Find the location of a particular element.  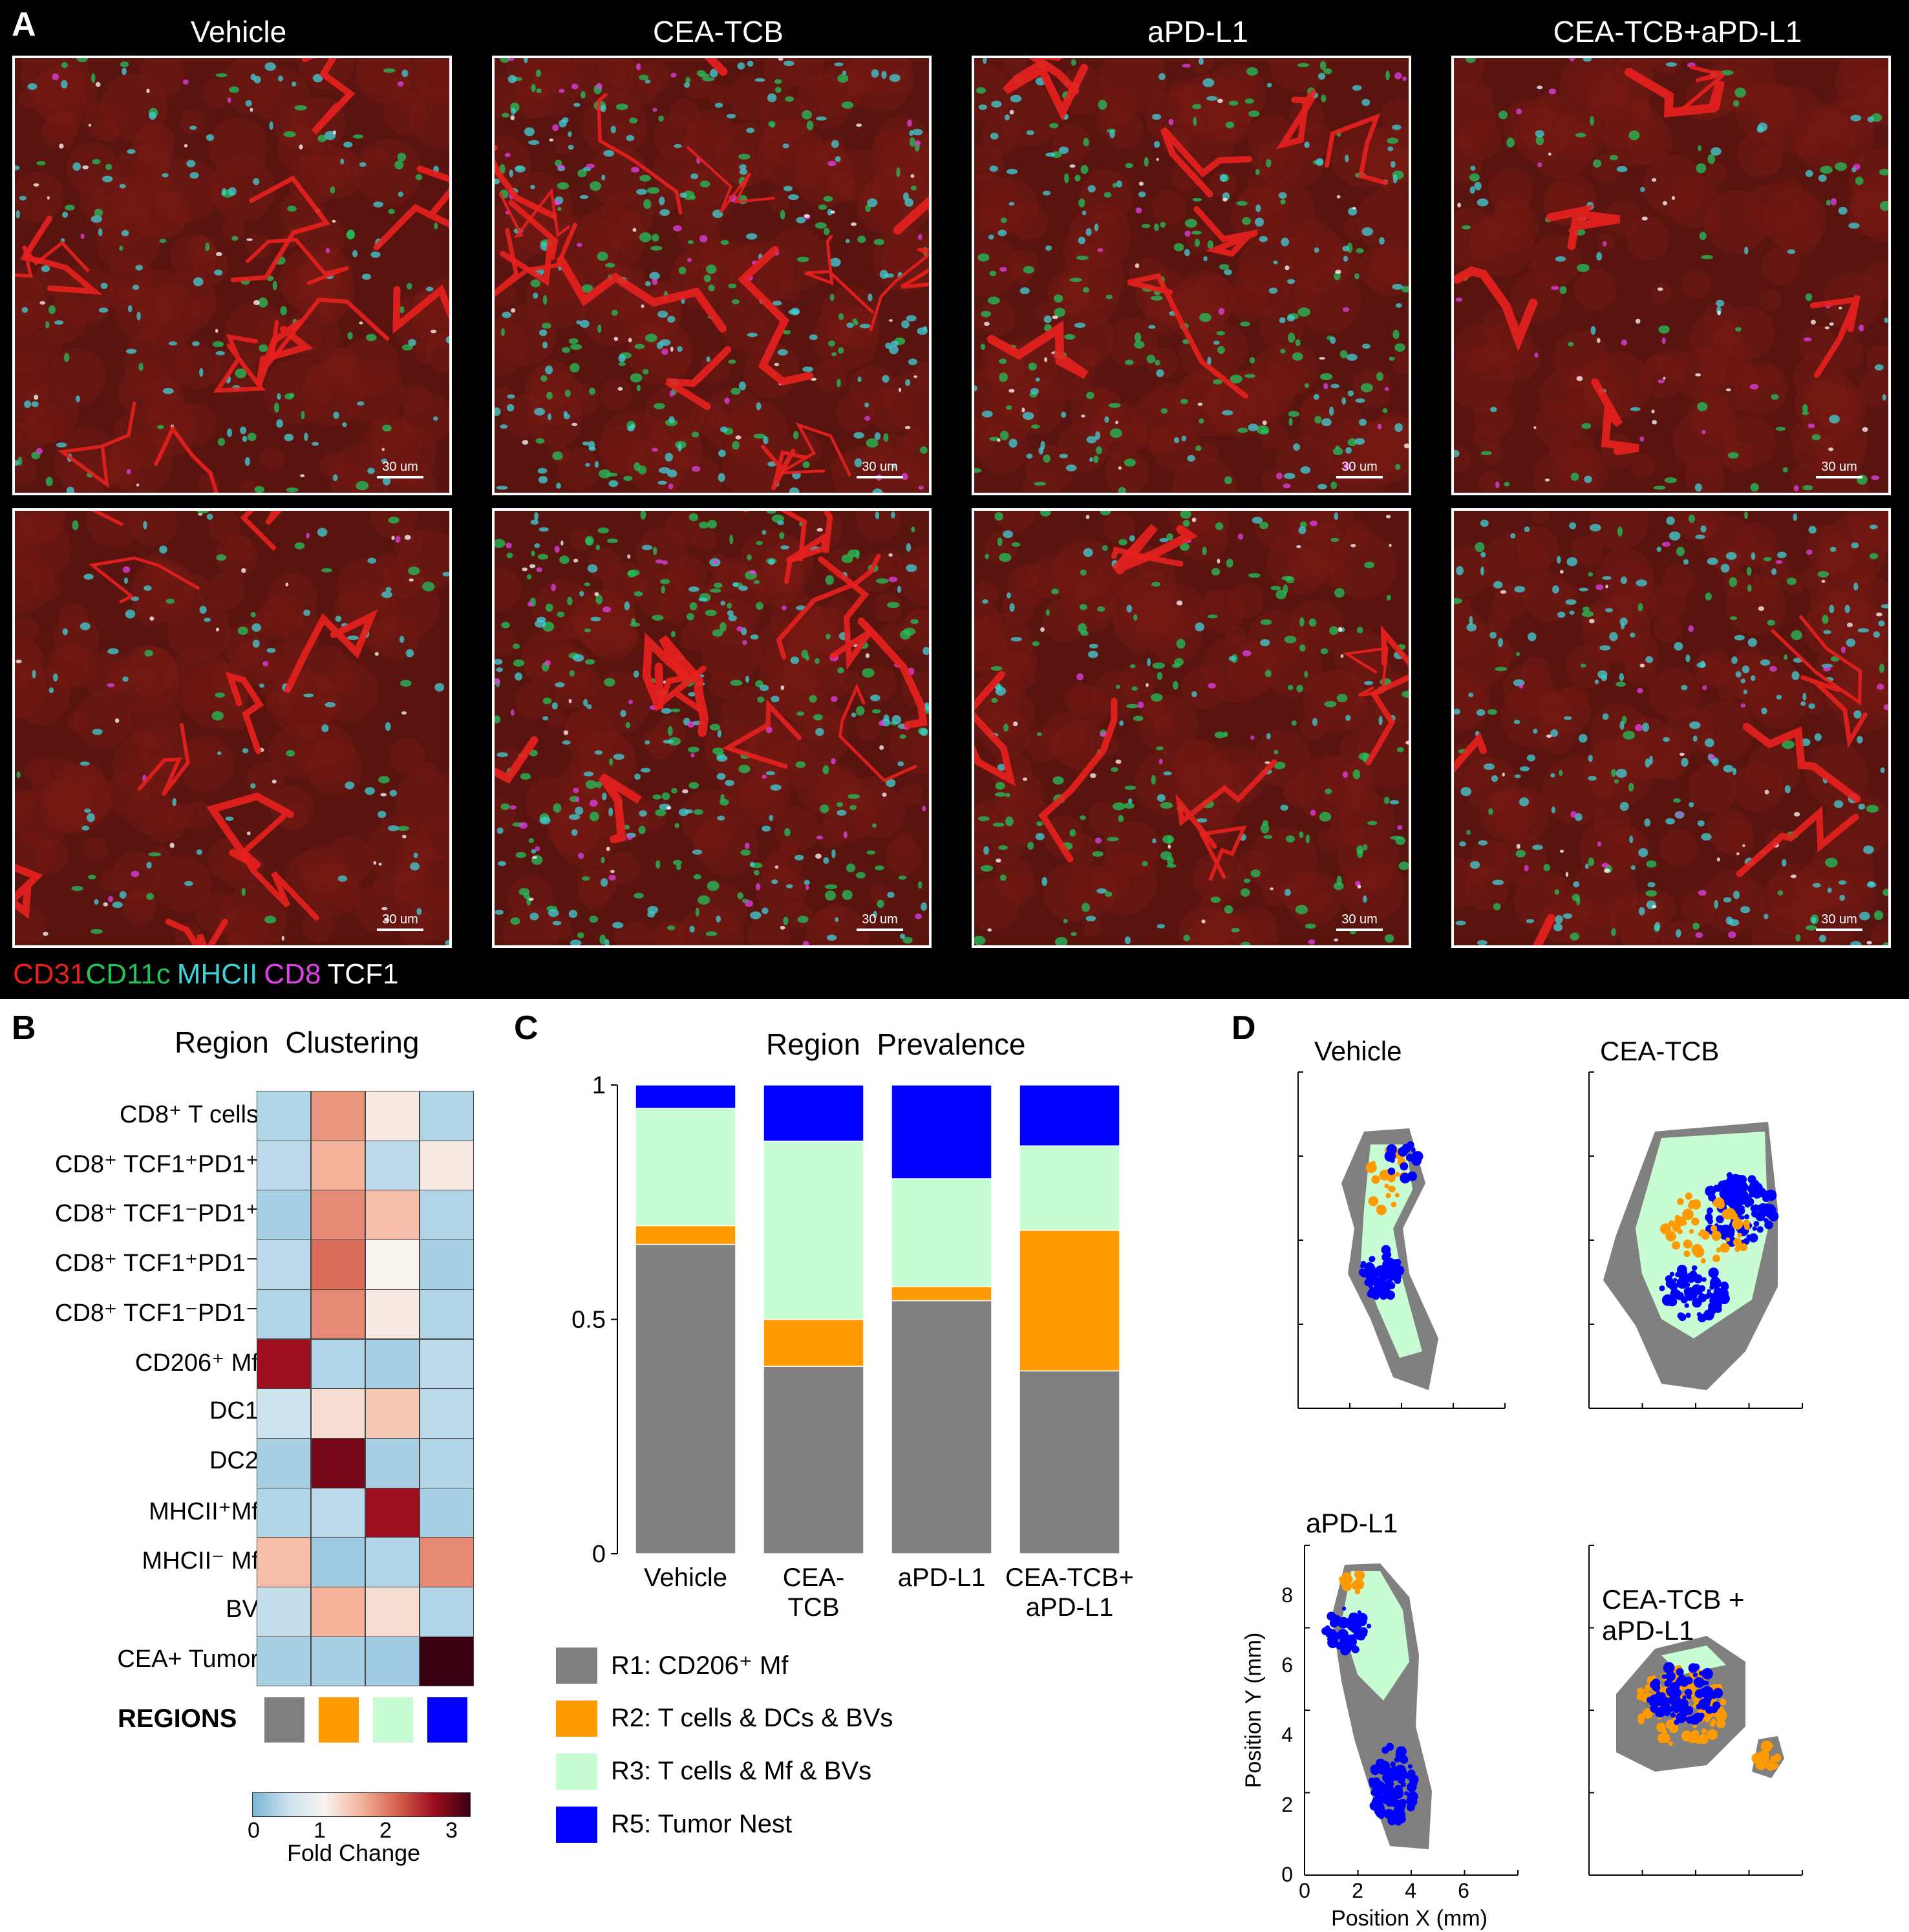

legend-label: R5: Tumor Nest is located at coordinates (702, 1824).